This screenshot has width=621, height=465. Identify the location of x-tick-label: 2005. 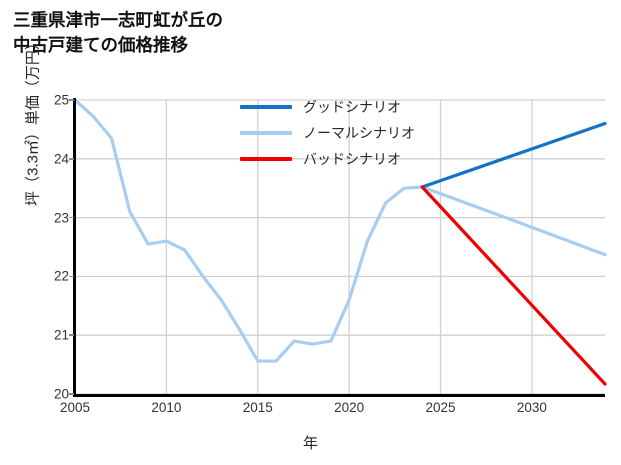
(75, 407).